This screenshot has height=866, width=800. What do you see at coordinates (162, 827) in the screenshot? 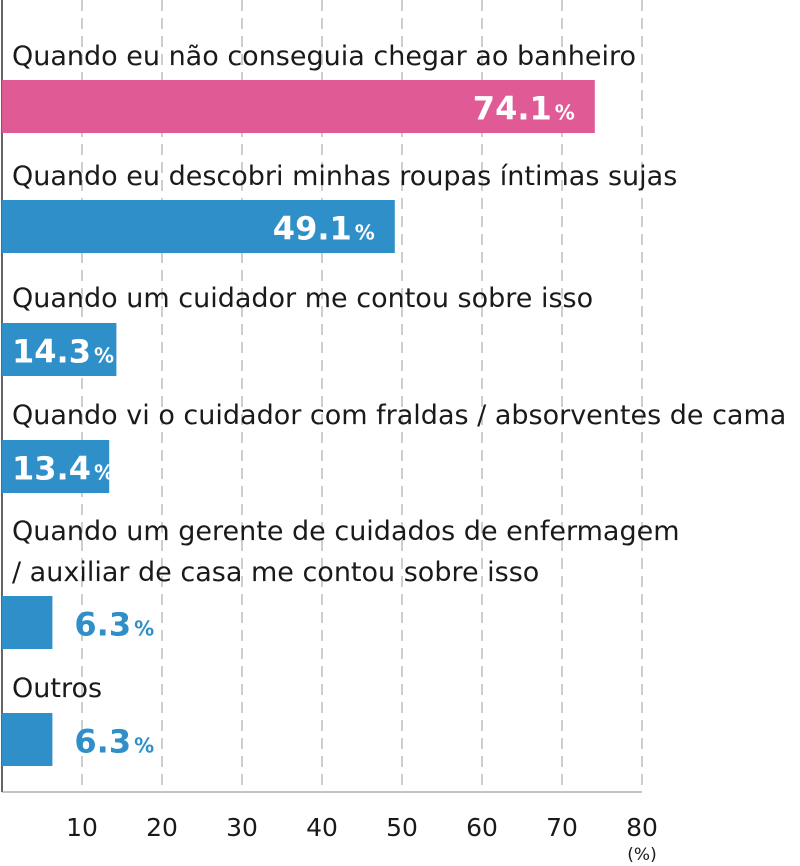
I see `x-tick-label: 20` at bounding box center [162, 827].